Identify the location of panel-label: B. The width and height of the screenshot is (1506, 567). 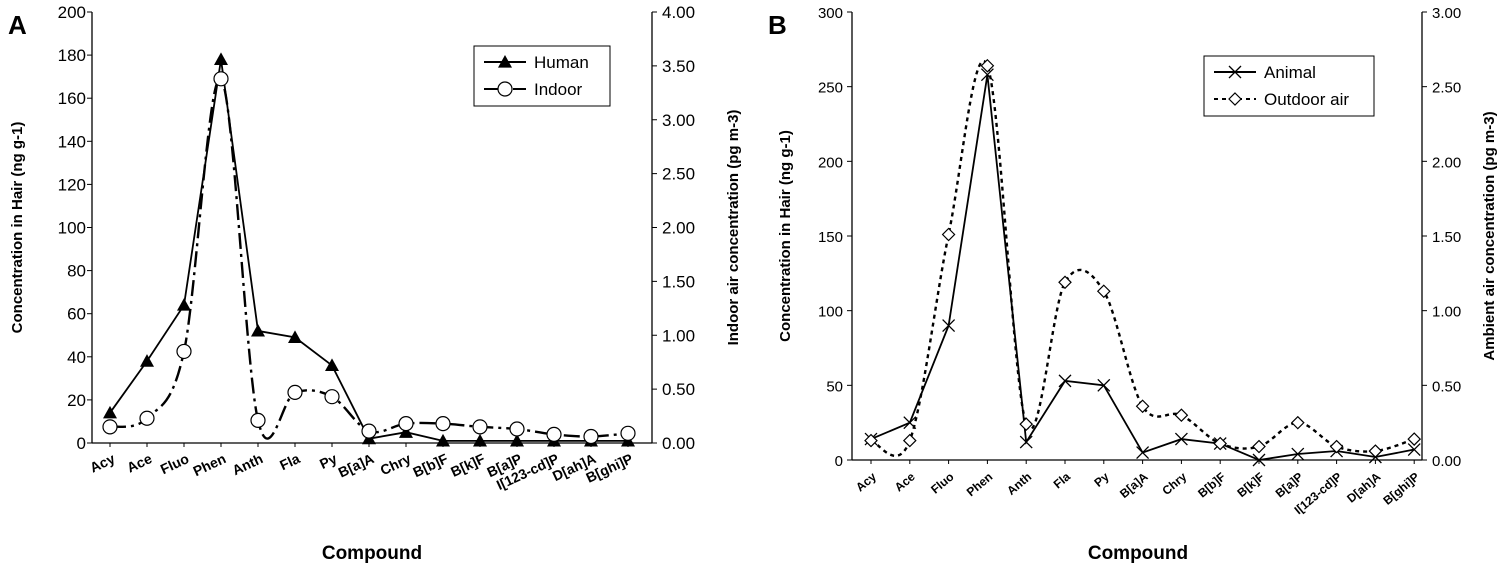
(777, 25).